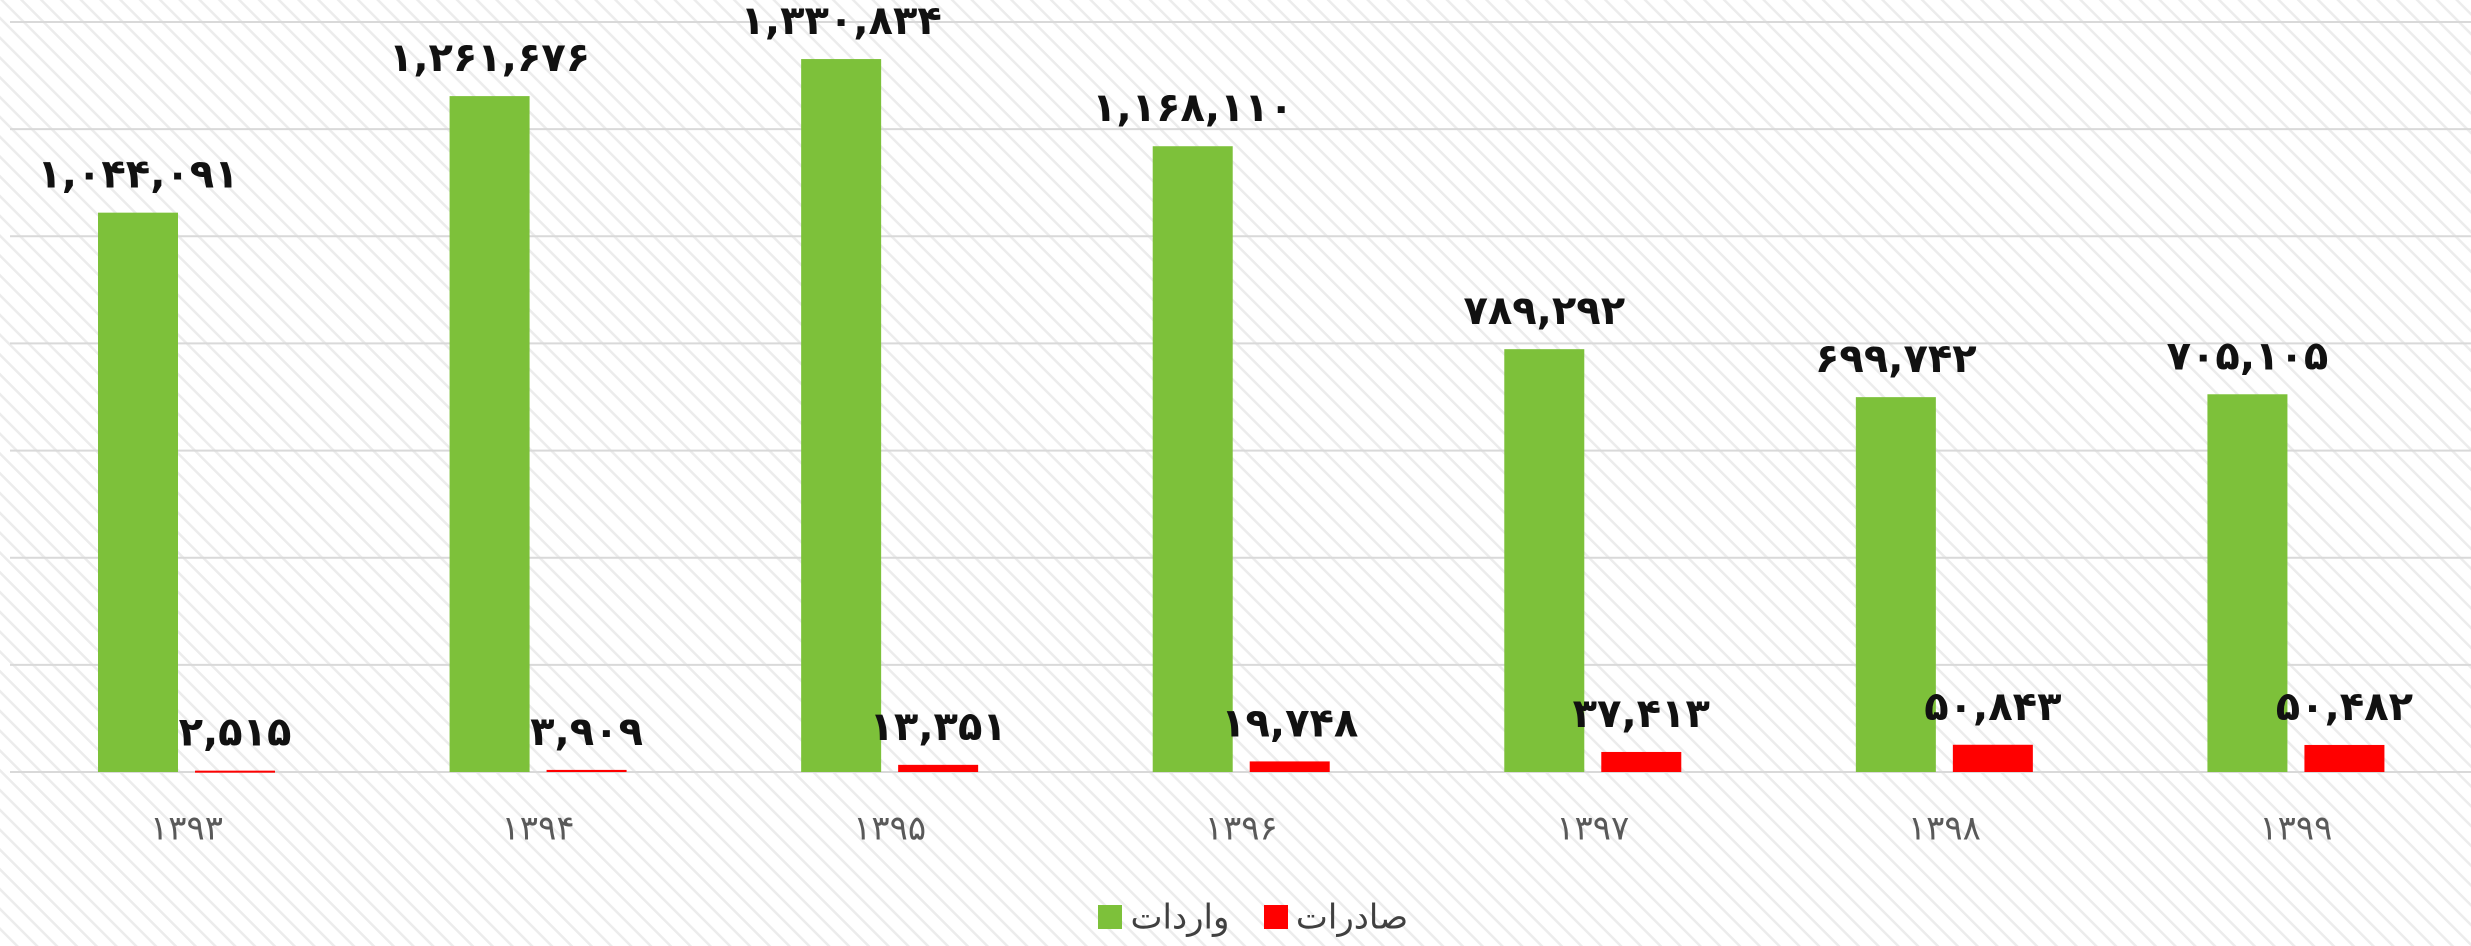 The image size is (2471, 946). Describe the element at coordinates (489, 58) in the screenshot. I see `data-label: ۱,۲۶۱,۶۷۶` at that location.